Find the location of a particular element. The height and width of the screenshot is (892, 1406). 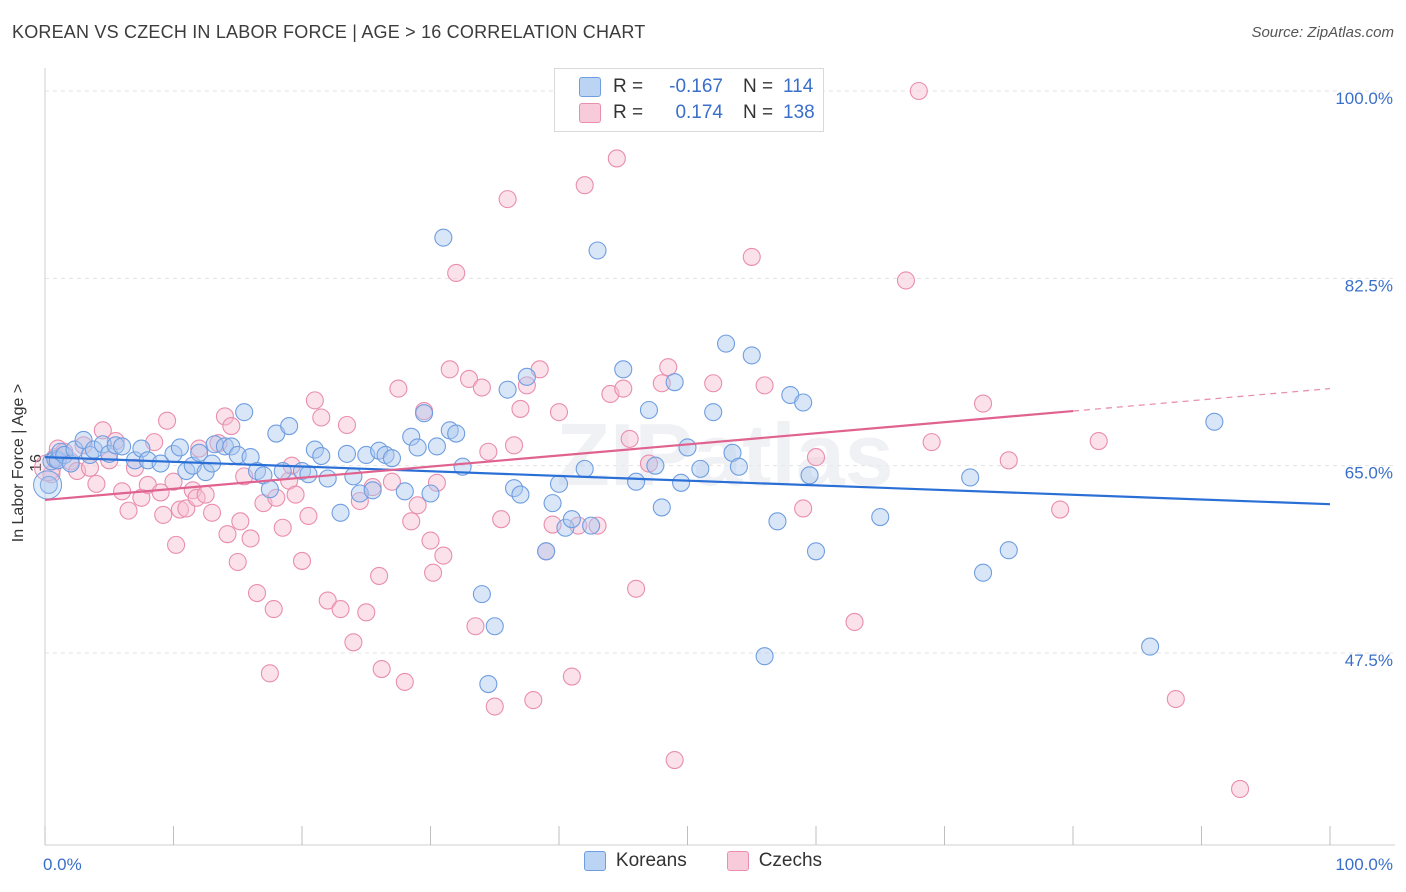

x-tick-label: 100.0% is located at coordinates (1364, 864).